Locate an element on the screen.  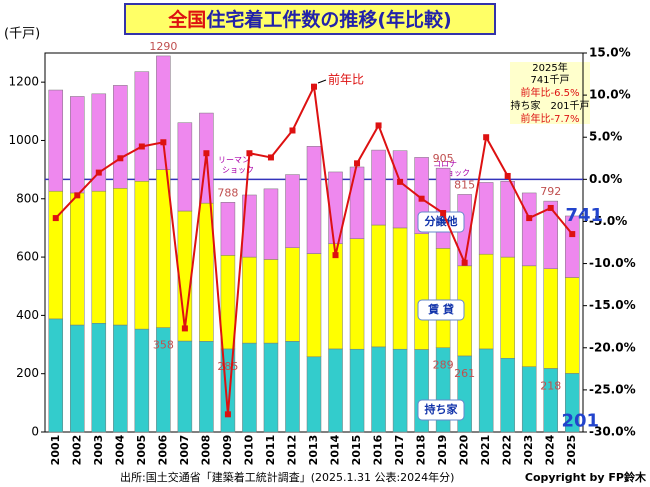
y-tick-label: 800 is located at coordinates (27, 198).